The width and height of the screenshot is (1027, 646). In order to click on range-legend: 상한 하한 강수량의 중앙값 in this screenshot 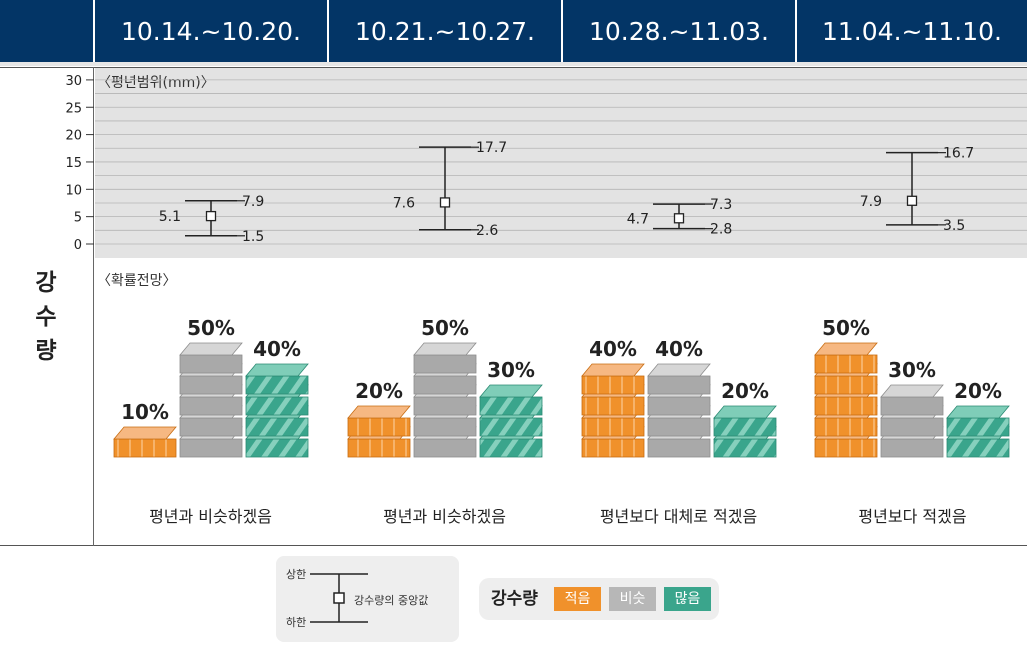, I will do `click(367, 599)`.